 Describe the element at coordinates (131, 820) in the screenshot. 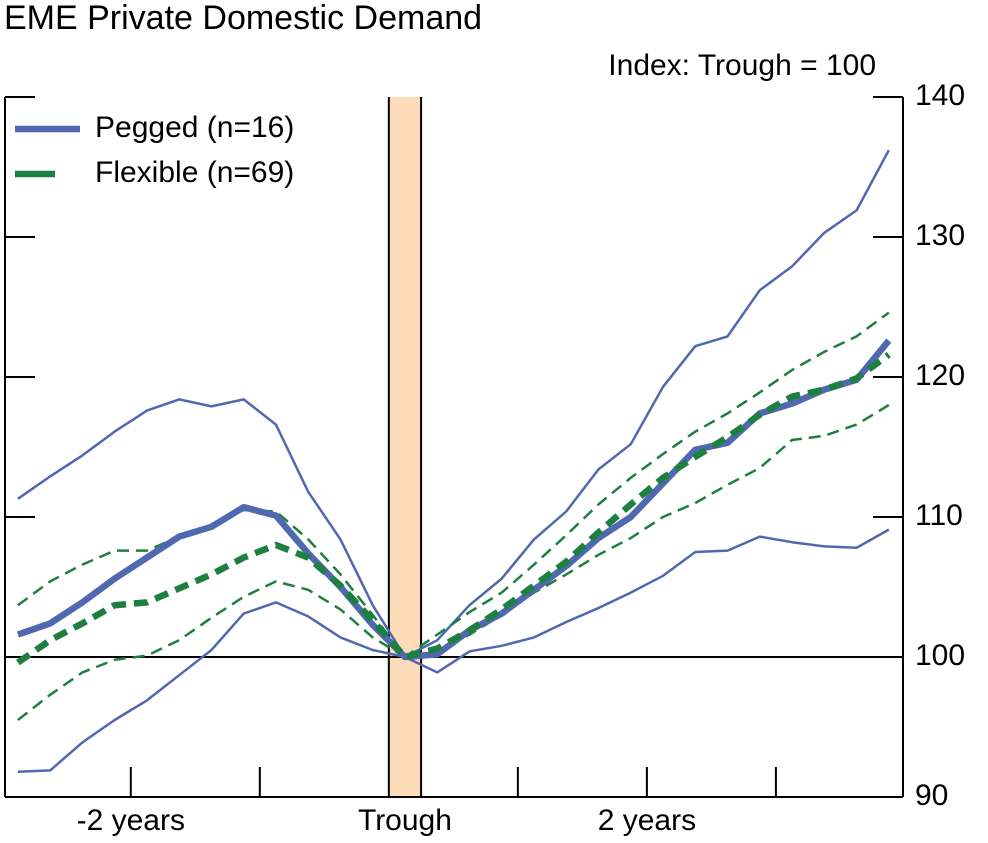

I see `x-tick-label: -2 years` at that location.